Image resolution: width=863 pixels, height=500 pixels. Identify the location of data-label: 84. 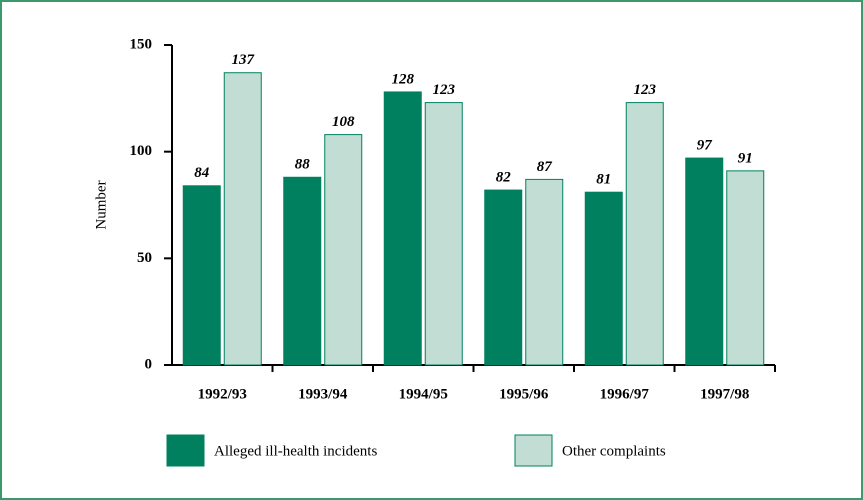
(202, 173).